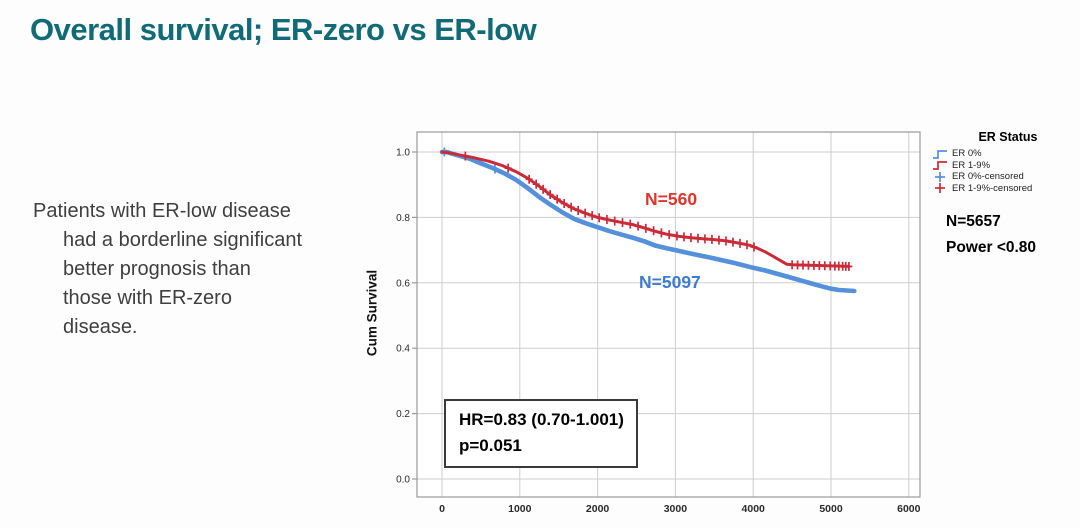  I want to click on axis-ticks, so click(414, 315).